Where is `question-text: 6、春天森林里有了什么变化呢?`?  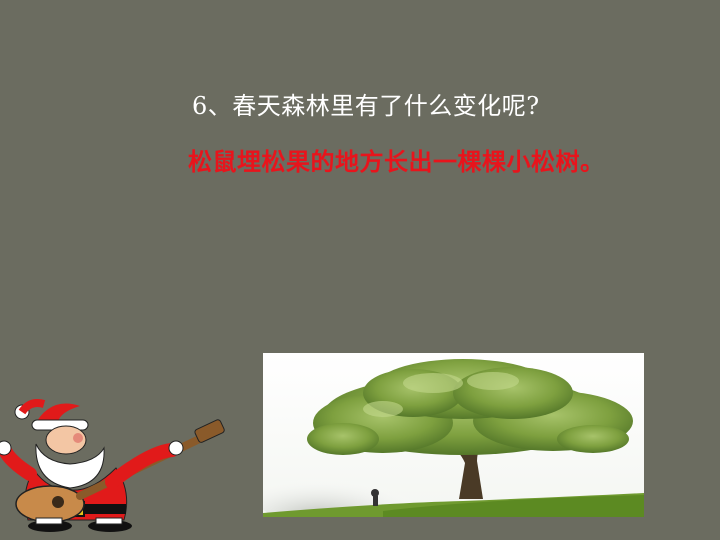 question-text: 6、春天森林里有了什么变化呢? is located at coordinates (366, 106).